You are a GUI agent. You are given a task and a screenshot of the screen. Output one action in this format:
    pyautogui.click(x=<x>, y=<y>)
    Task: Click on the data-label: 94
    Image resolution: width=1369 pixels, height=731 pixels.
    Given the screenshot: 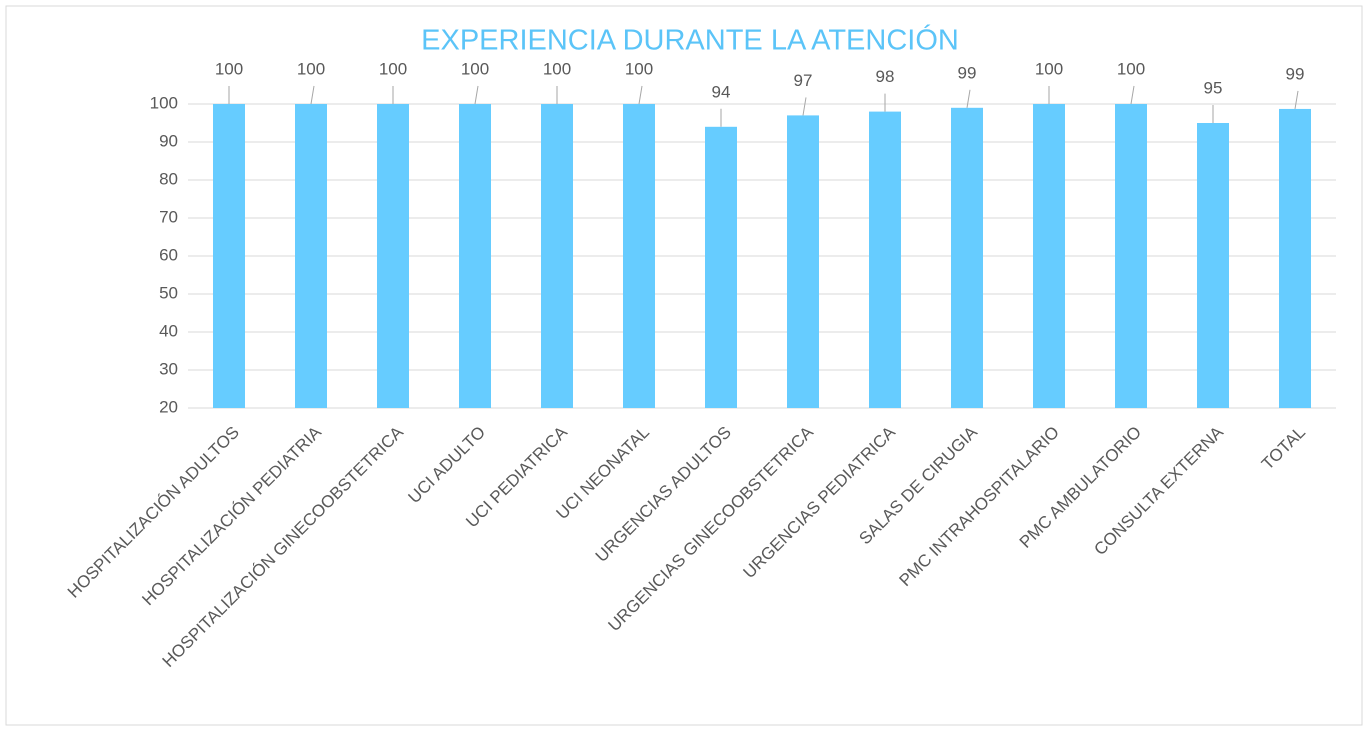 What is the action you would take?
    pyautogui.click(x=721, y=91)
    